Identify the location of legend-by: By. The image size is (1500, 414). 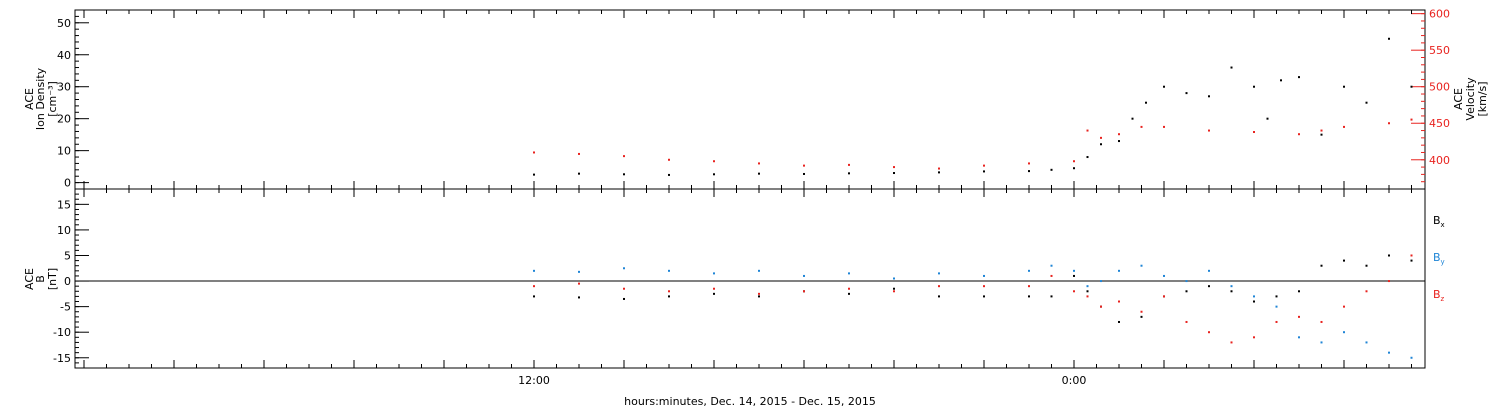
(1439, 258).